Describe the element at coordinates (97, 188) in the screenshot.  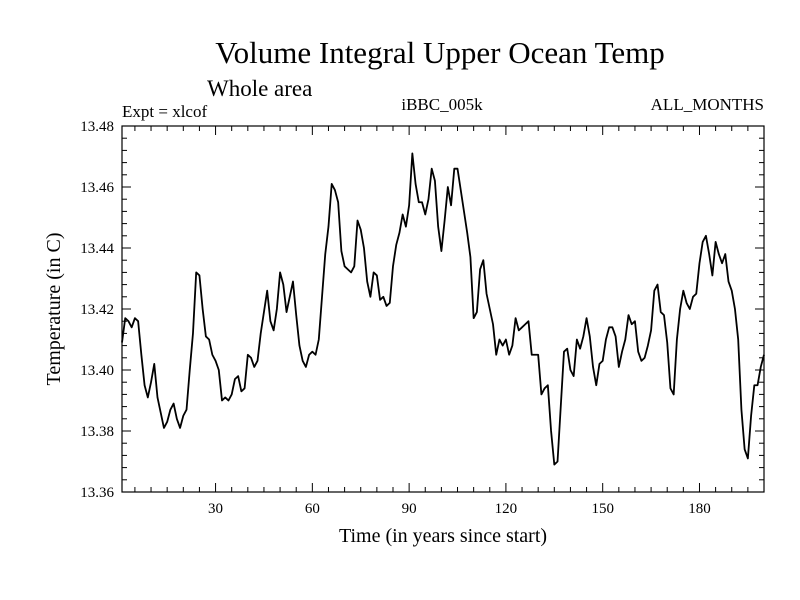
I see `y-tick-label: 13.46` at that location.